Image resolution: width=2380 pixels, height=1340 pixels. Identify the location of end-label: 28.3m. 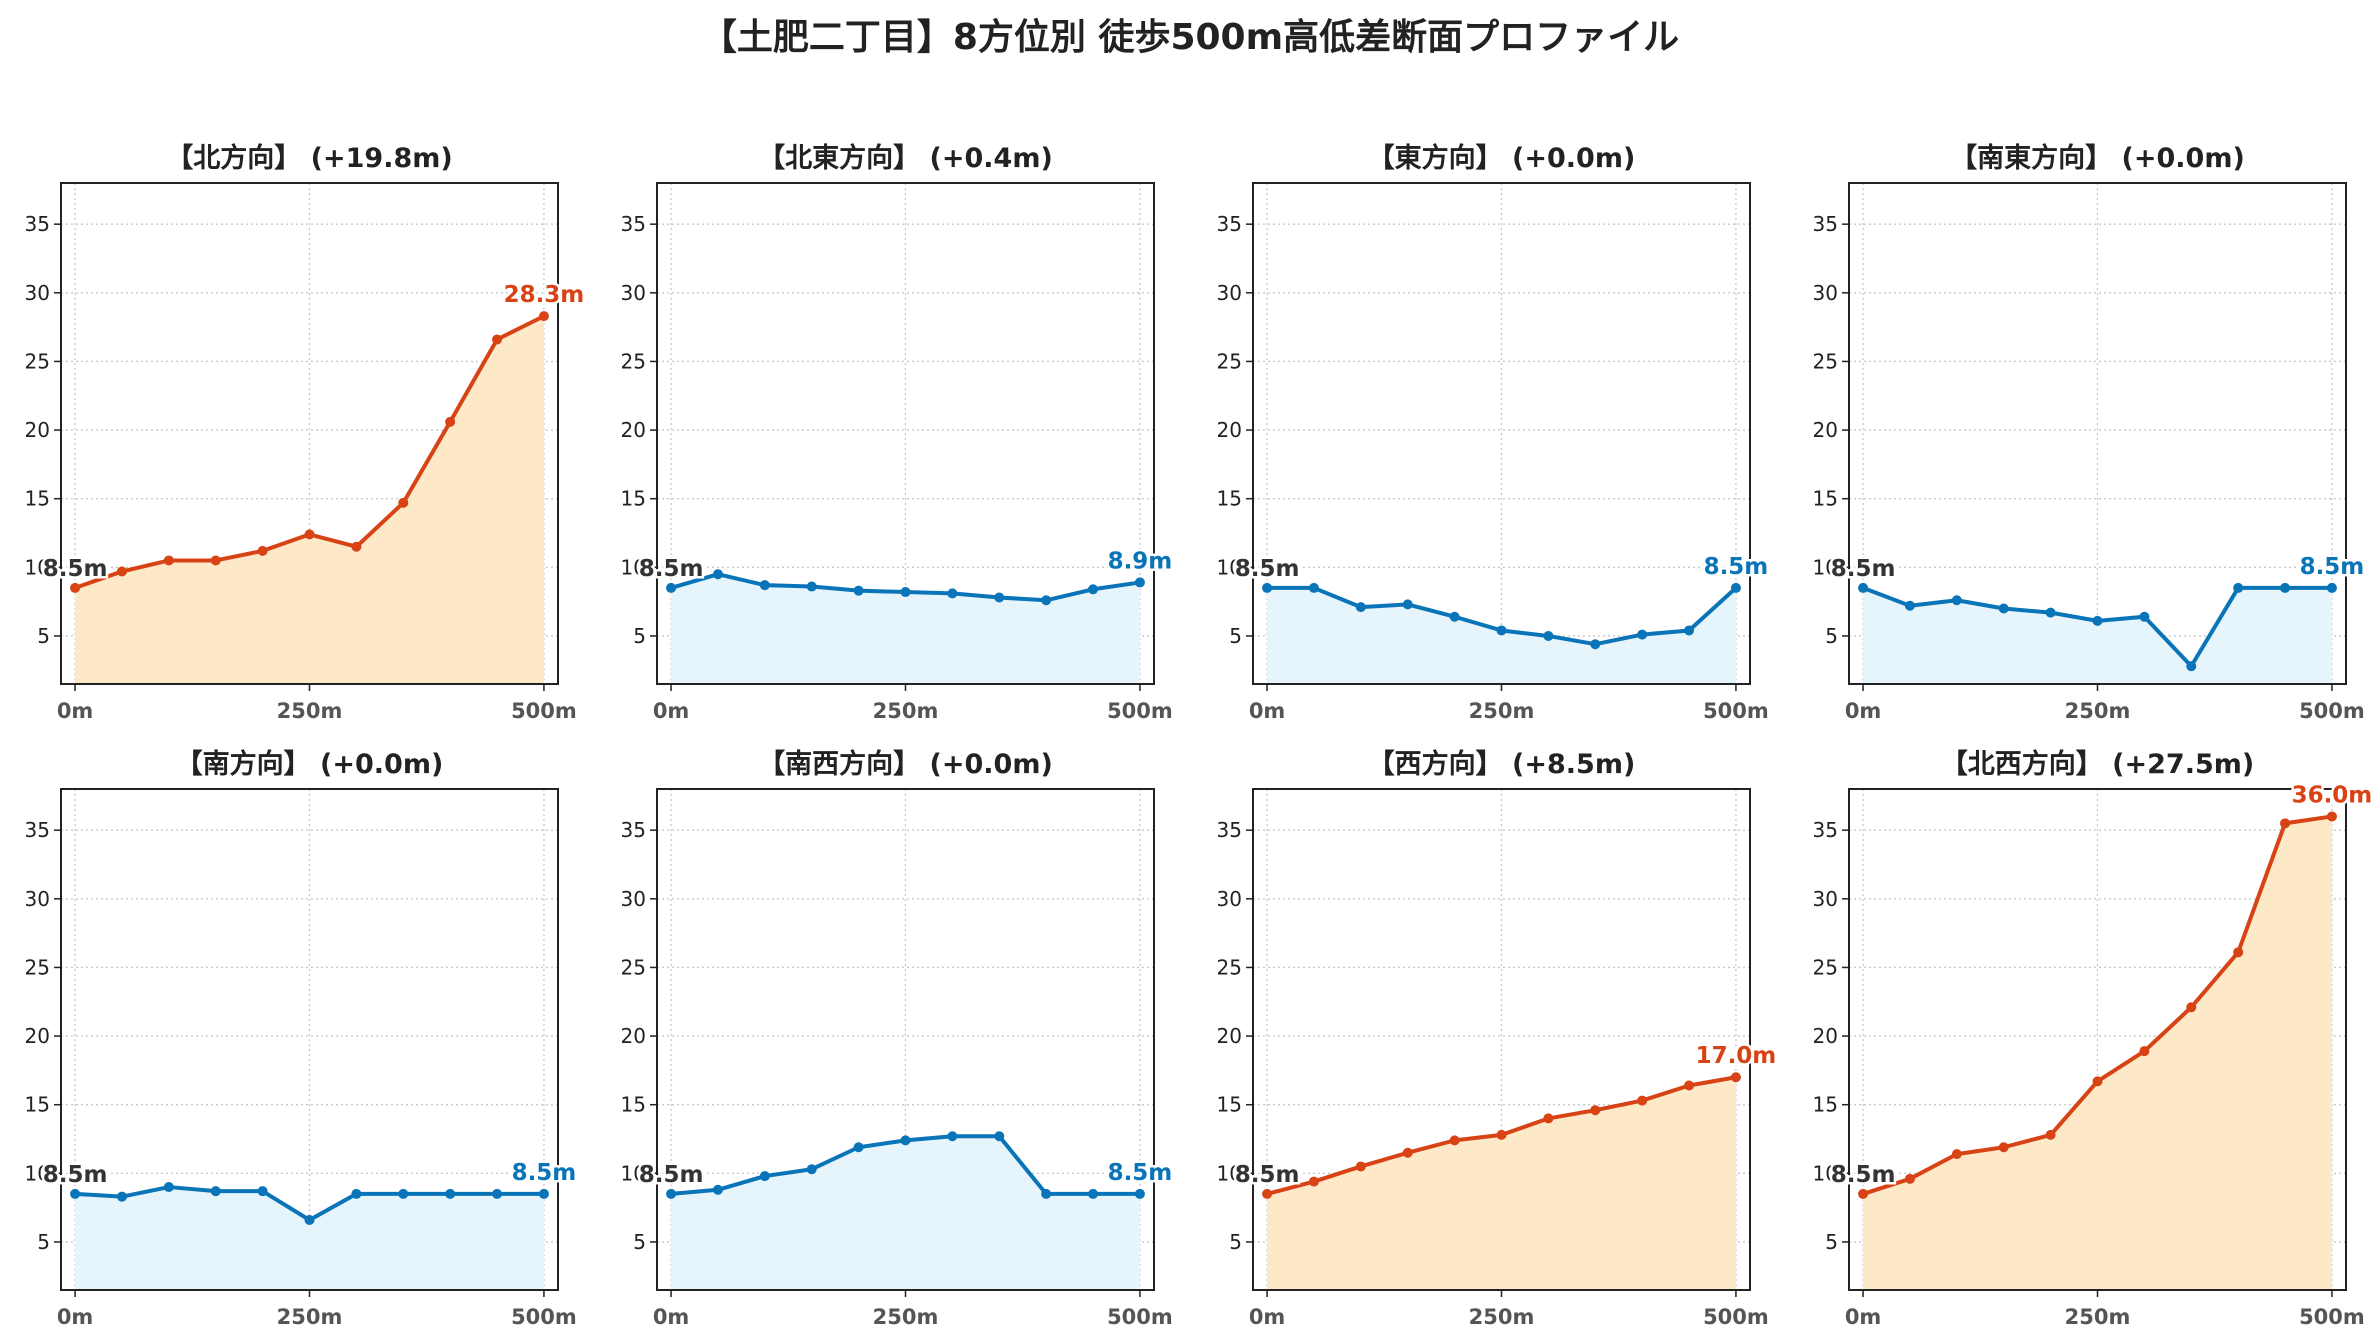
(544, 295).